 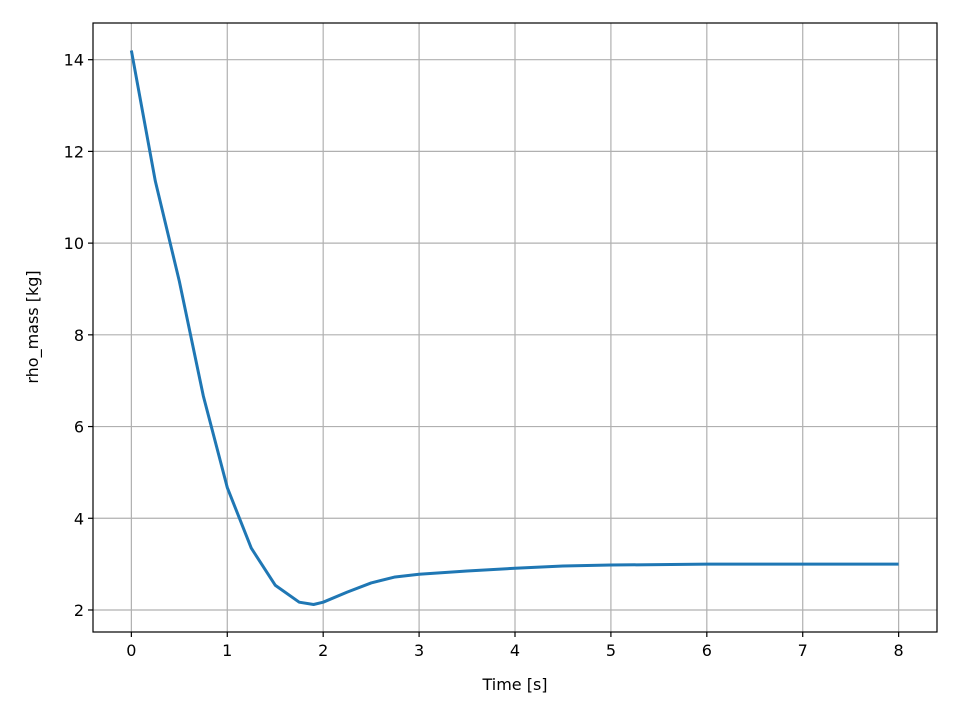 I want to click on y-tick-label: 8, so click(x=79, y=335).